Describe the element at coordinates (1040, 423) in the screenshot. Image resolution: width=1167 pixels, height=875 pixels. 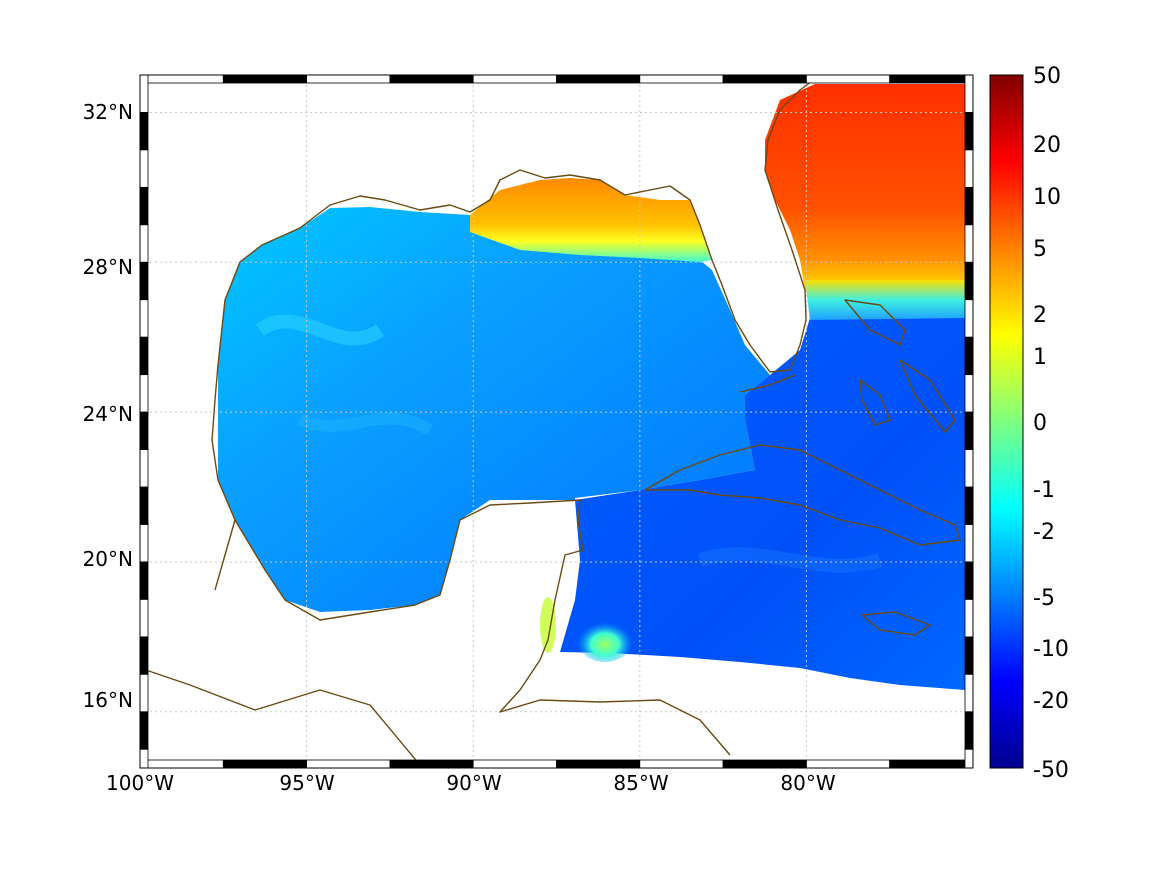
I see `colorbar-tick-label: 0` at that location.